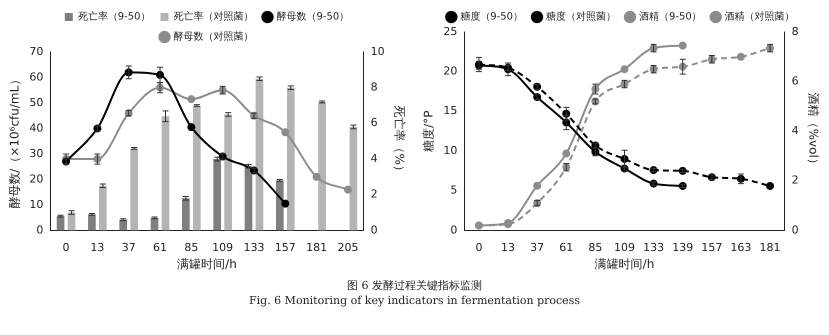  What do you see at coordinates (377, 51) in the screenshot?
I see `y2-tick-label: 10` at bounding box center [377, 51].